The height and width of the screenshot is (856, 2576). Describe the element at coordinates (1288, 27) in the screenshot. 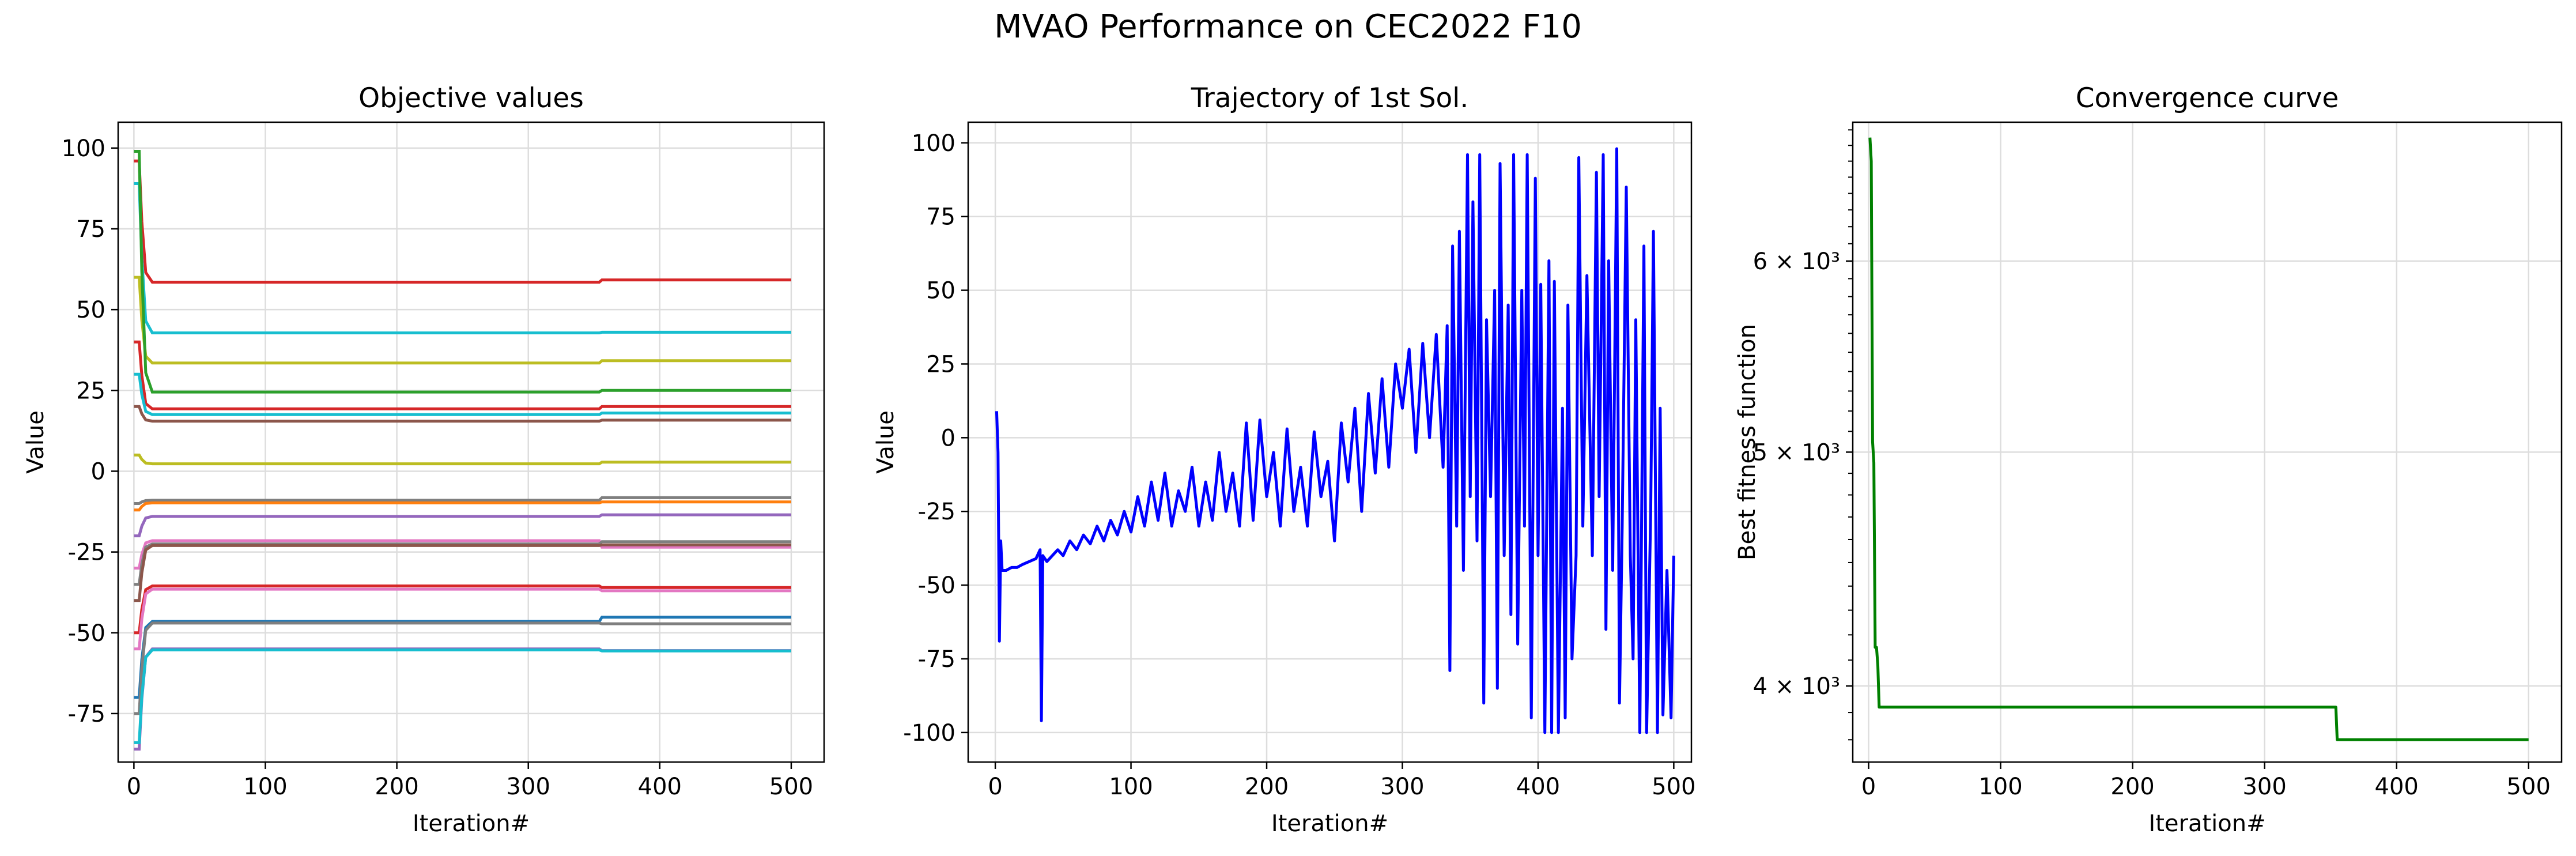

I see `figure-title: MVAO Performance on CEC2022 F10` at that location.